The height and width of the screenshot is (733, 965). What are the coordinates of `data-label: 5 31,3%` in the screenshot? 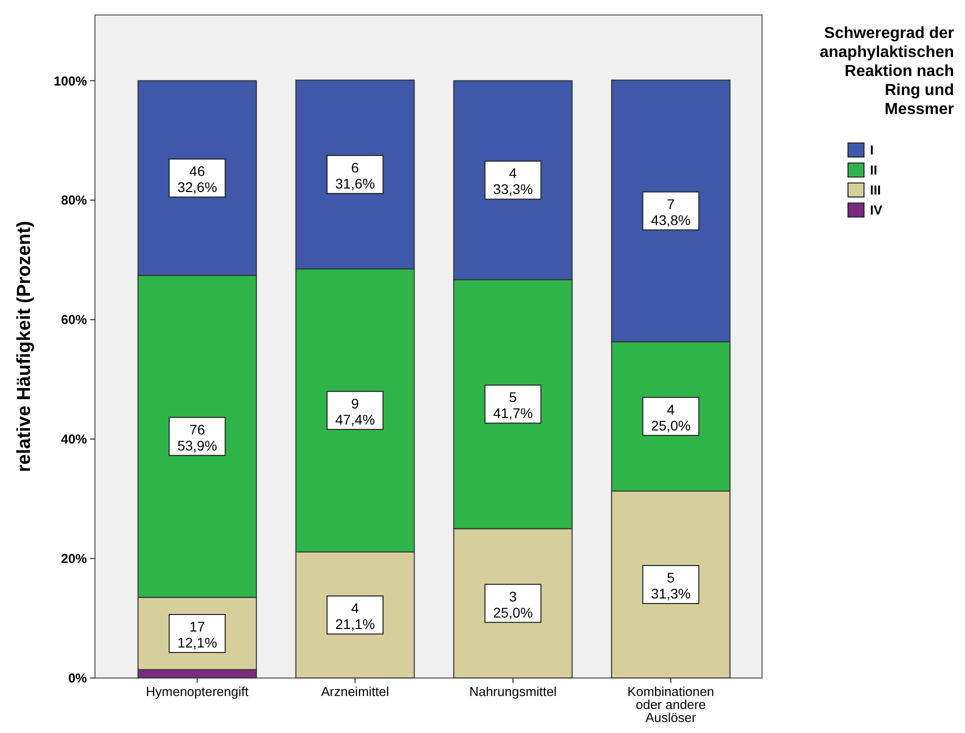 It's located at (670, 586).